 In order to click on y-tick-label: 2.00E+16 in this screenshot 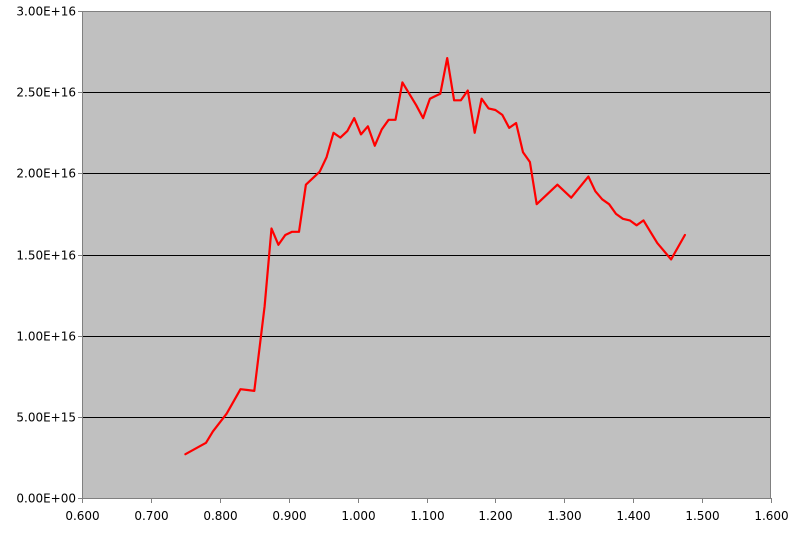, I will do `click(46, 174)`.